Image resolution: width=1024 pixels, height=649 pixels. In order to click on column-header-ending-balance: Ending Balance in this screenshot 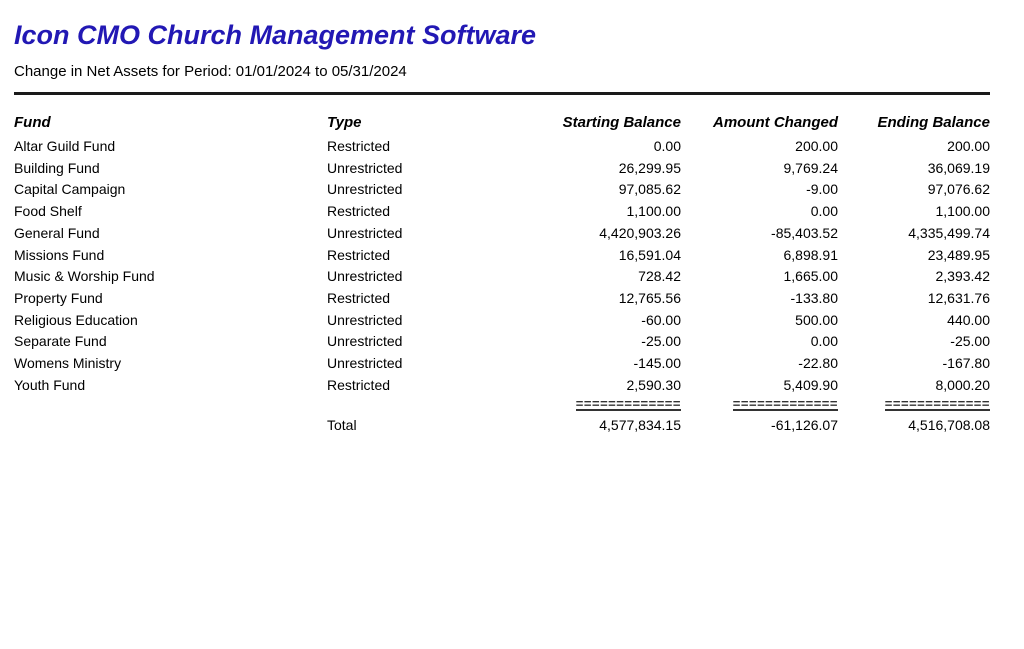, I will do `click(933, 122)`.